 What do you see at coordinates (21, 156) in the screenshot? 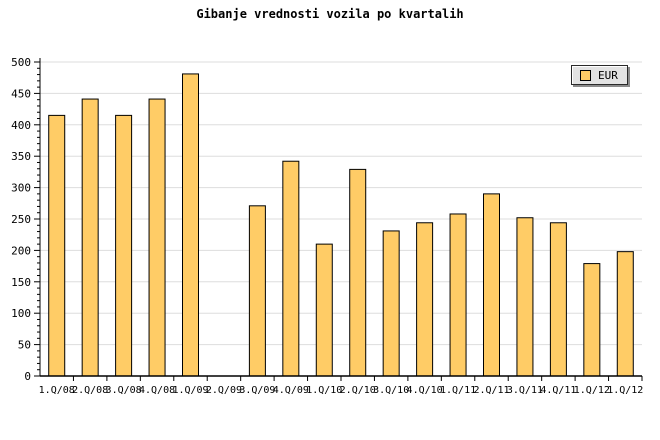
I see `y-axis-label: 350` at bounding box center [21, 156].